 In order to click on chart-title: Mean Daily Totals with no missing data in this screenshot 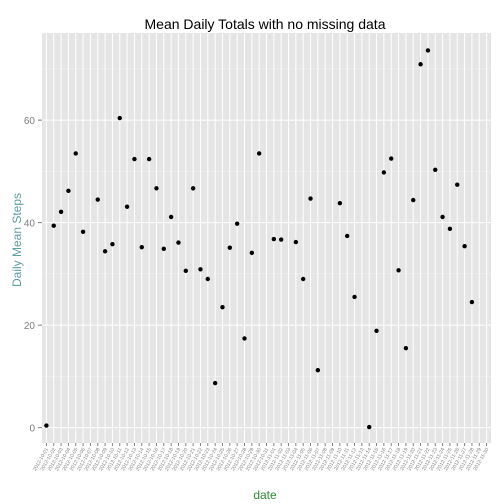, I will do `click(265, 24)`.